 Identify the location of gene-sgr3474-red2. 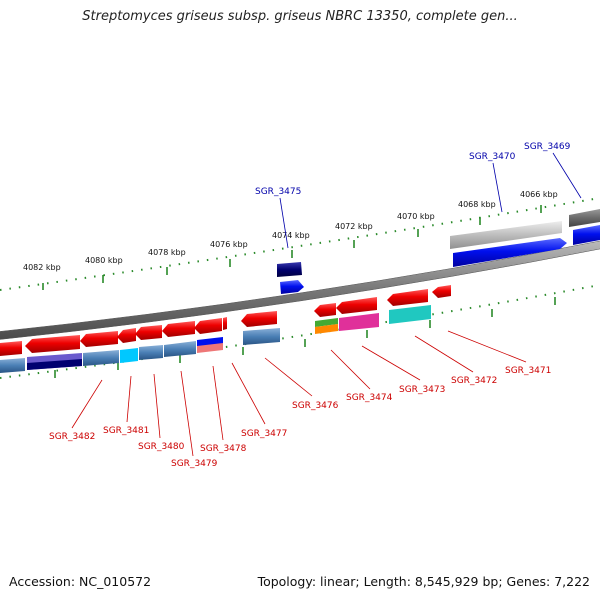
(356, 305).